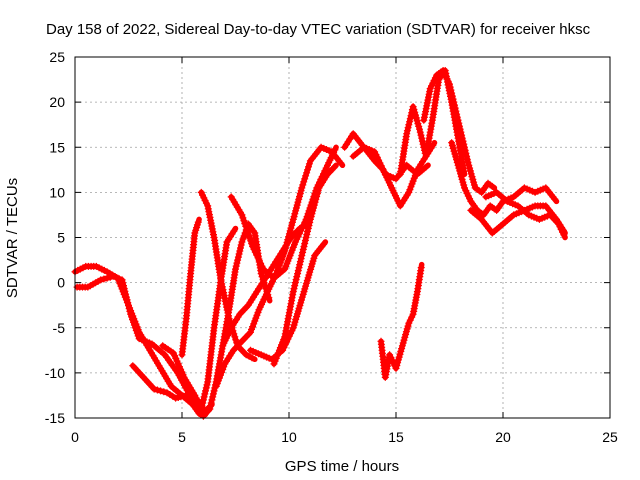  What do you see at coordinates (55, 418) in the screenshot?
I see `y-tick-label: -15` at bounding box center [55, 418].